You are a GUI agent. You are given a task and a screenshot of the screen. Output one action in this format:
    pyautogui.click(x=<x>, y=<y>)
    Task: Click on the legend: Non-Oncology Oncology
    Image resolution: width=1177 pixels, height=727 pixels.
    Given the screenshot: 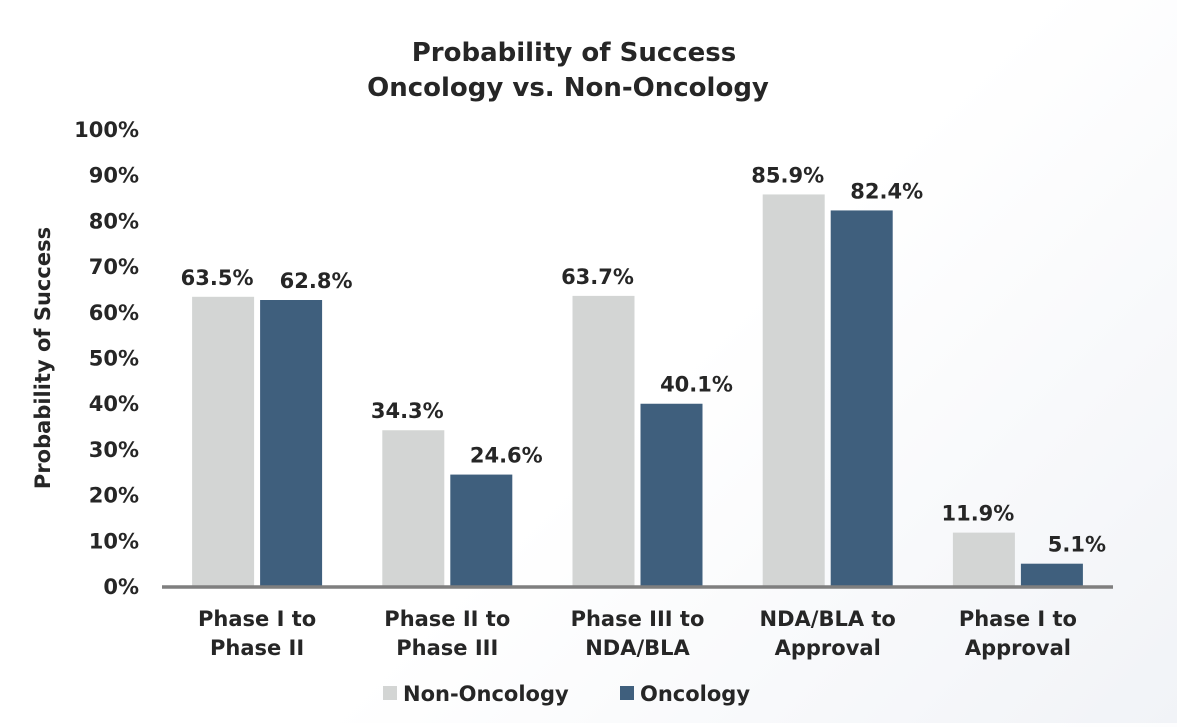 What is the action you would take?
    pyautogui.click(x=566, y=694)
    